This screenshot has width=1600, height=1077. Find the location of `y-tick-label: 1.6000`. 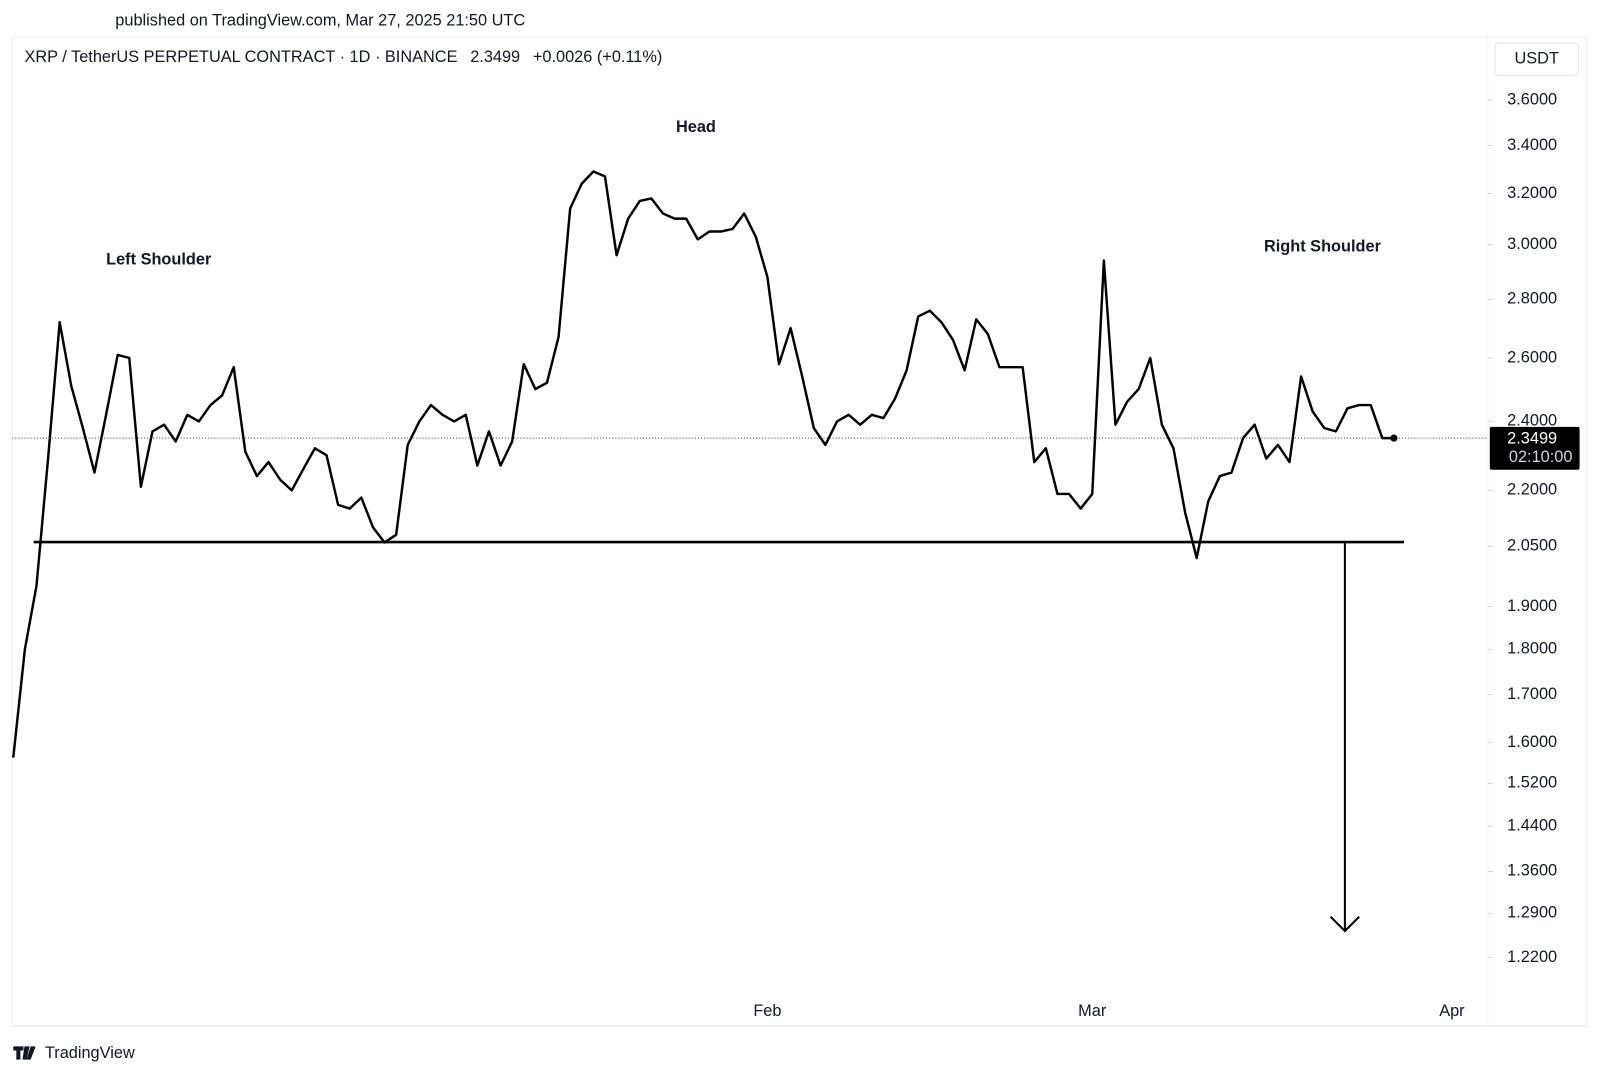

y-tick-label: 1.6000 is located at coordinates (1532, 742).